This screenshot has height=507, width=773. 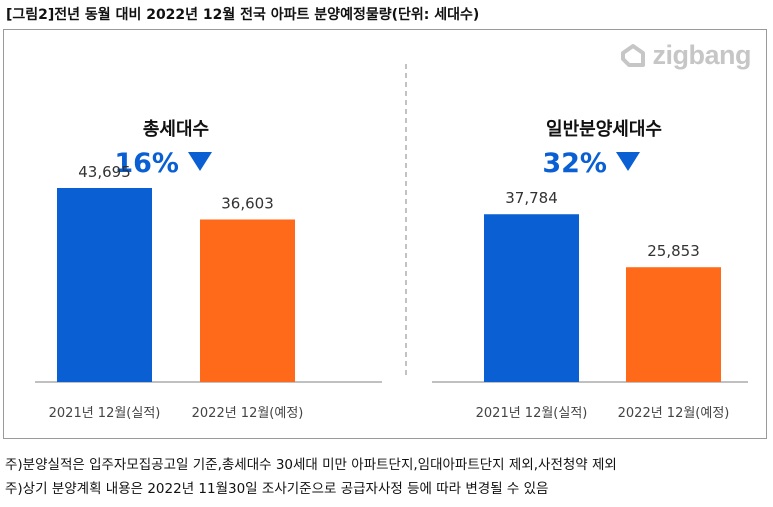 I want to click on panel-title: 일반분양세대수, so click(x=604, y=129).